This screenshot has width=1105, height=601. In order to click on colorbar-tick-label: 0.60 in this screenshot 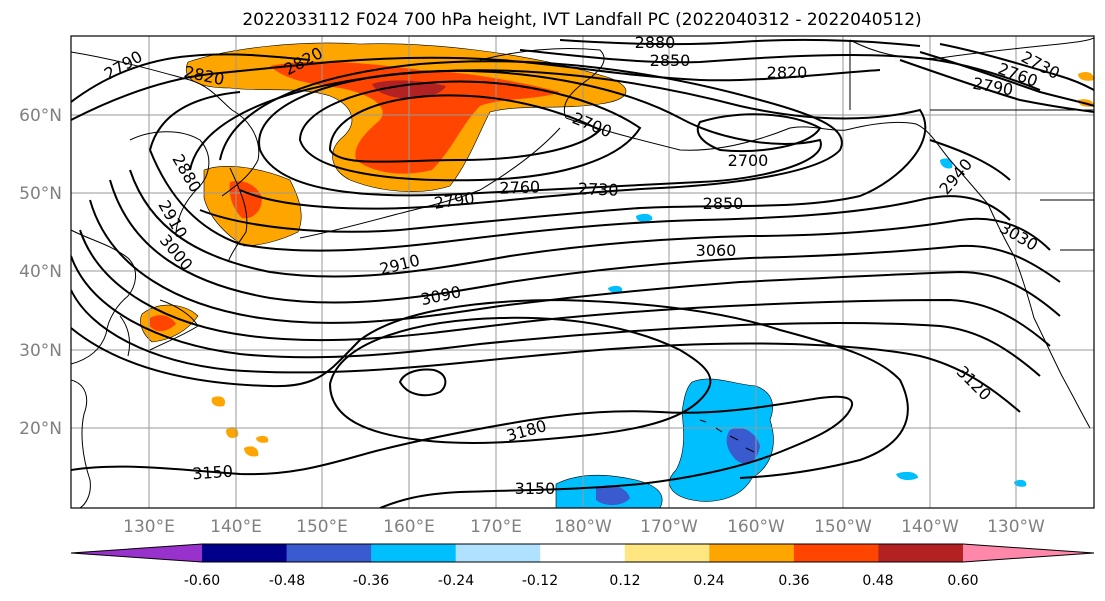, I will do `click(962, 581)`.